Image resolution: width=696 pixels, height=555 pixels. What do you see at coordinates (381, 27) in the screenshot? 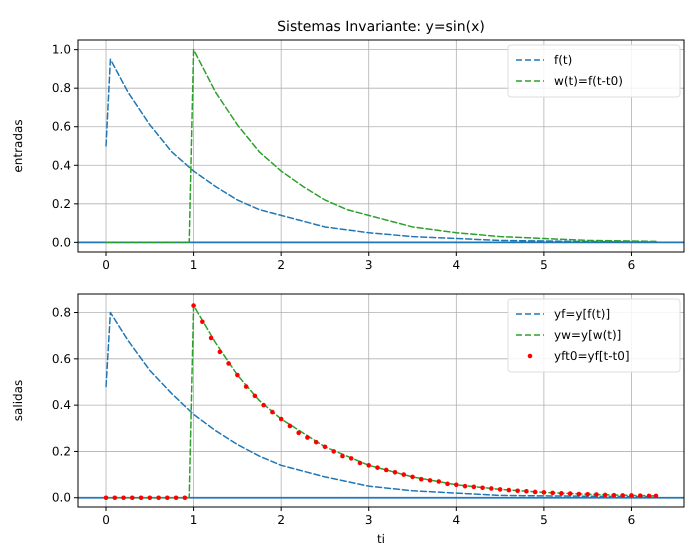
I see `chart-title: Sistemas Invariante: y=sin(x)` at bounding box center [381, 27].